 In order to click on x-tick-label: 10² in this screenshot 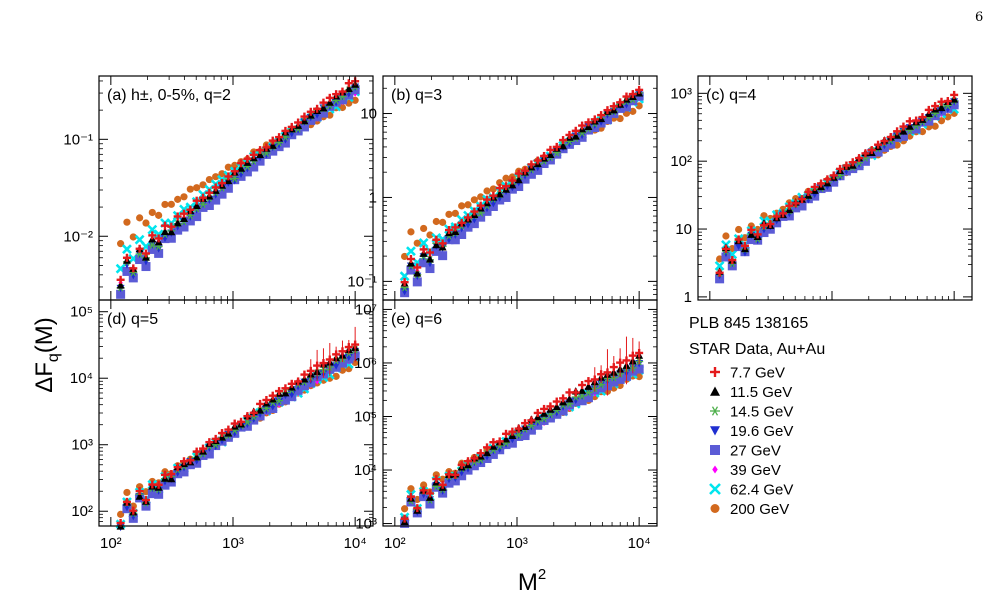, I will do `click(111, 543)`.